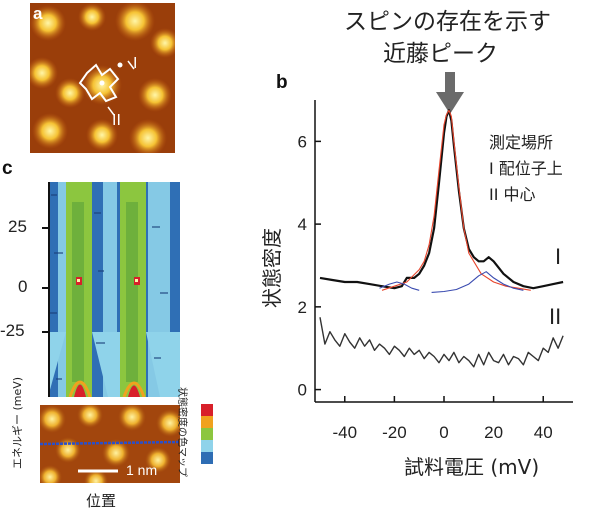 The height and width of the screenshot is (515, 591). I want to click on linescan-line, so click(110, 443).